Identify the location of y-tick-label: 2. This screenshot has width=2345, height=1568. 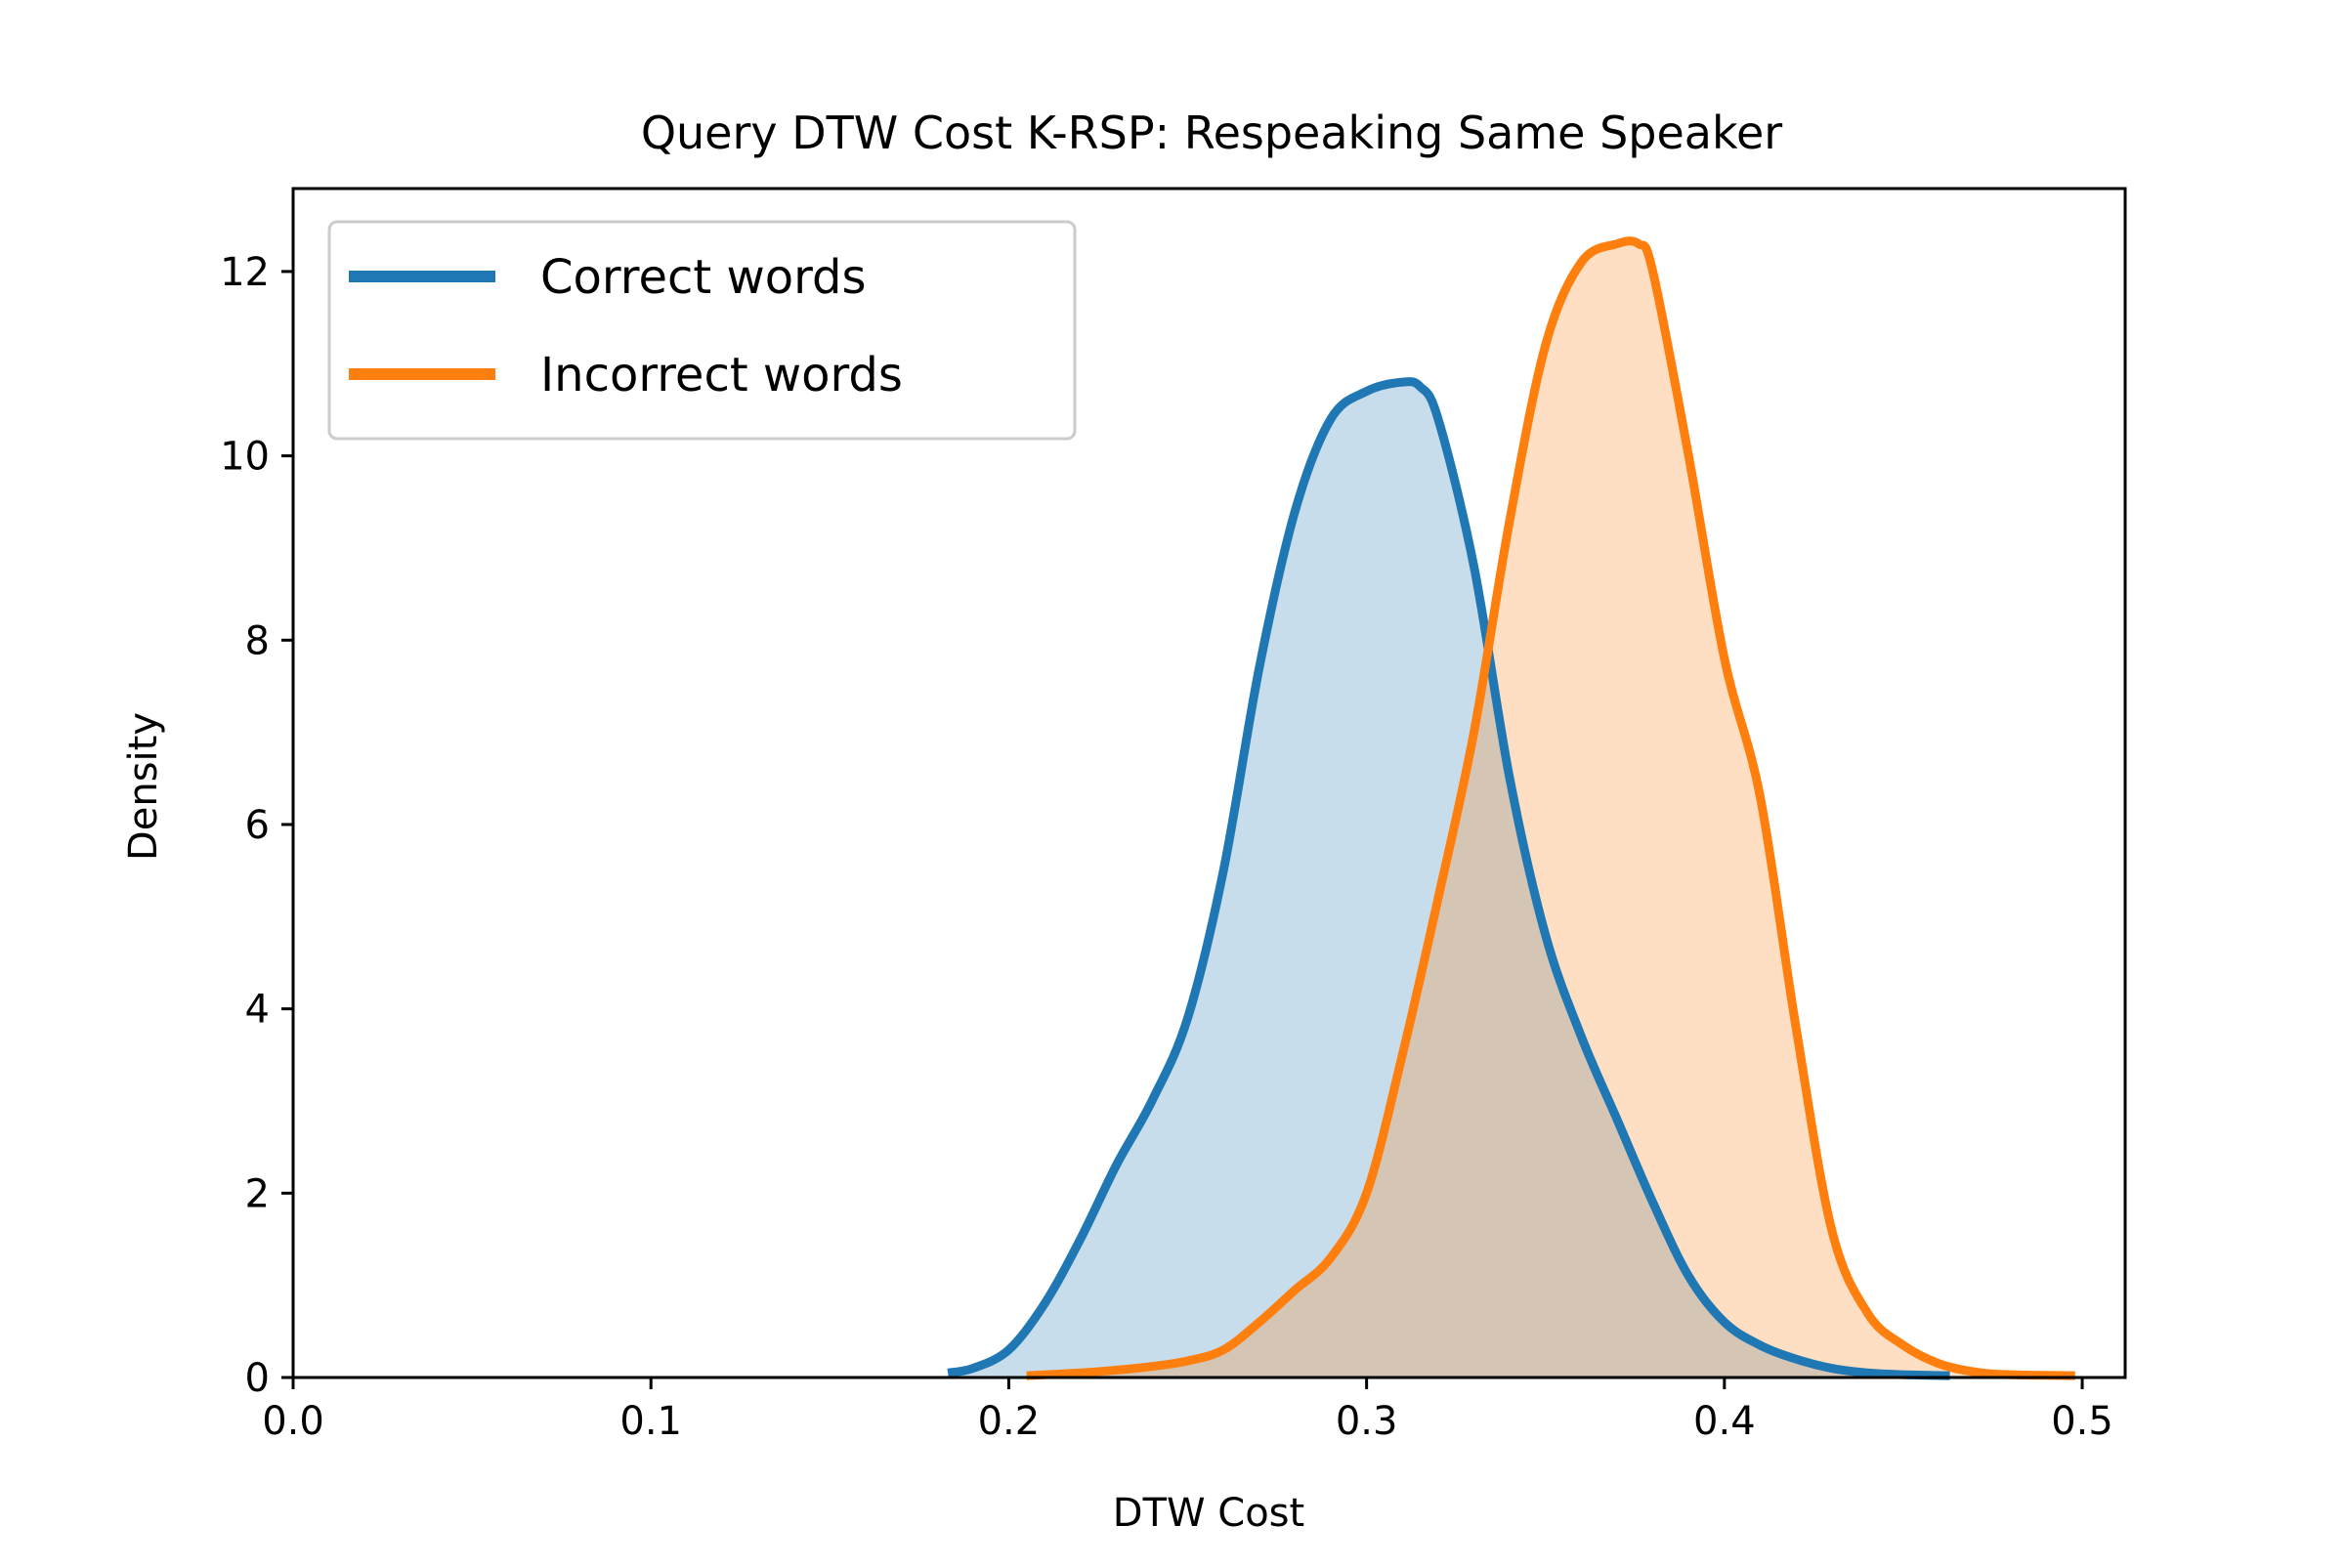
(257, 1193).